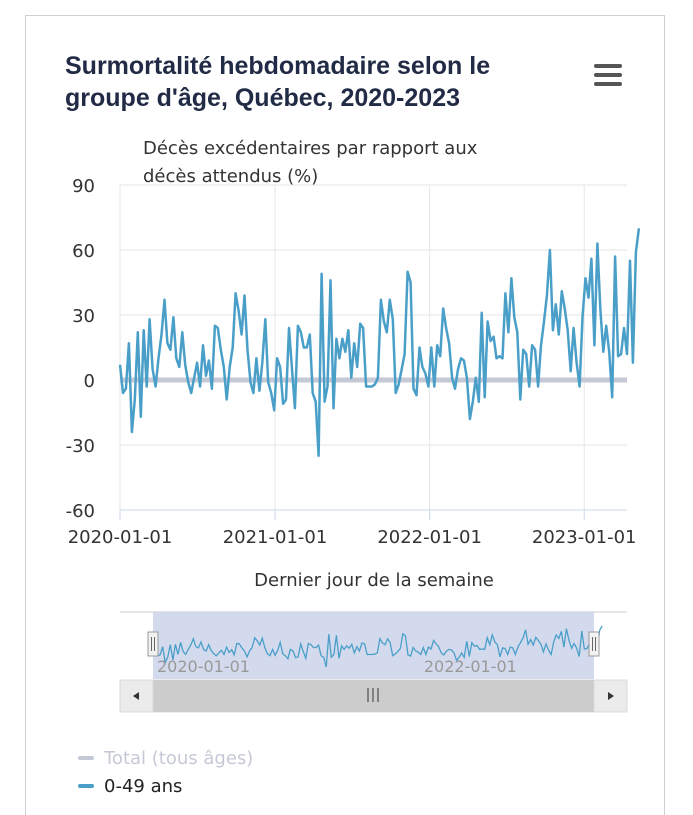 This screenshot has width=693, height=815. I want to click on navigator-series-line, so click(378, 646).